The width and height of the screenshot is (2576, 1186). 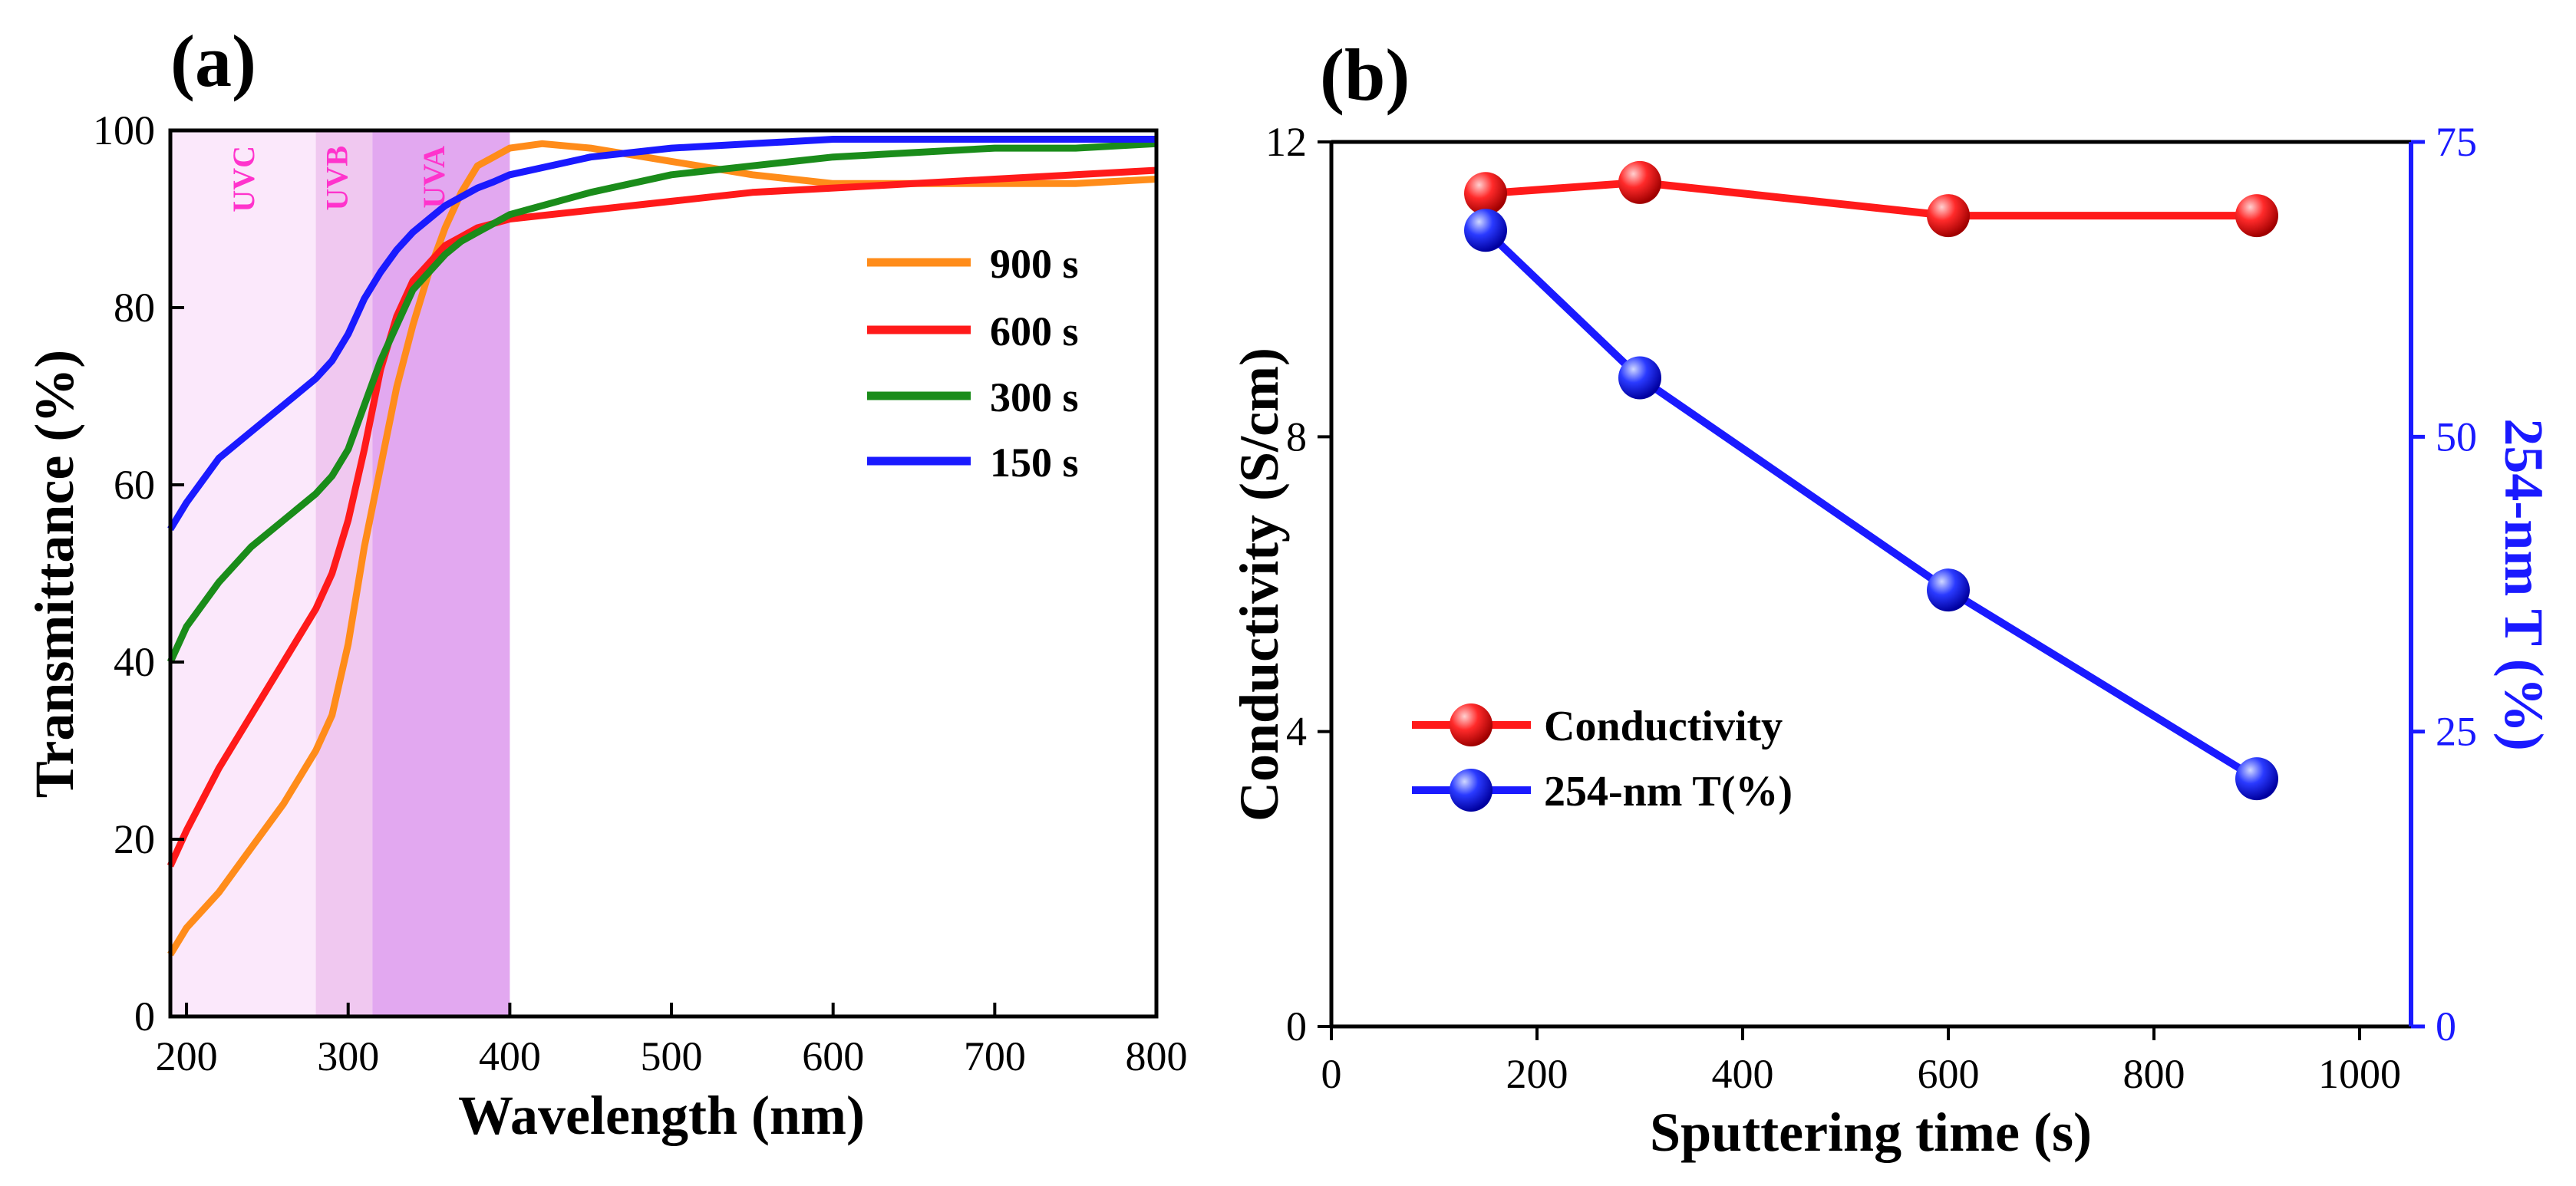 I want to click on legend-label-conductivity: Conductivity, so click(x=1663, y=726).